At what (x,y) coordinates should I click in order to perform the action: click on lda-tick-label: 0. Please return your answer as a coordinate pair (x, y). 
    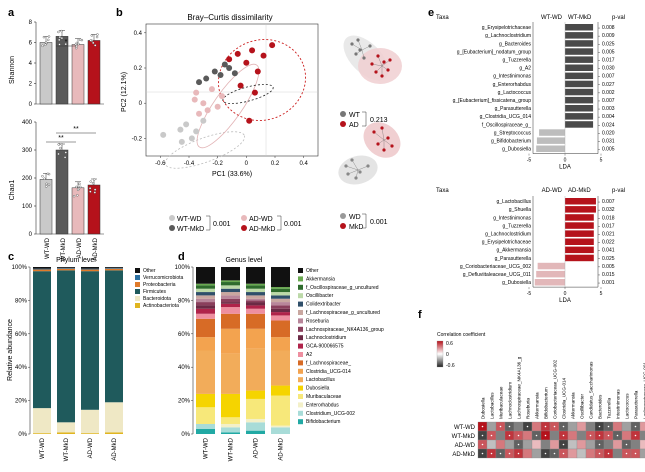
    Looking at the image, I should click on (565, 161).